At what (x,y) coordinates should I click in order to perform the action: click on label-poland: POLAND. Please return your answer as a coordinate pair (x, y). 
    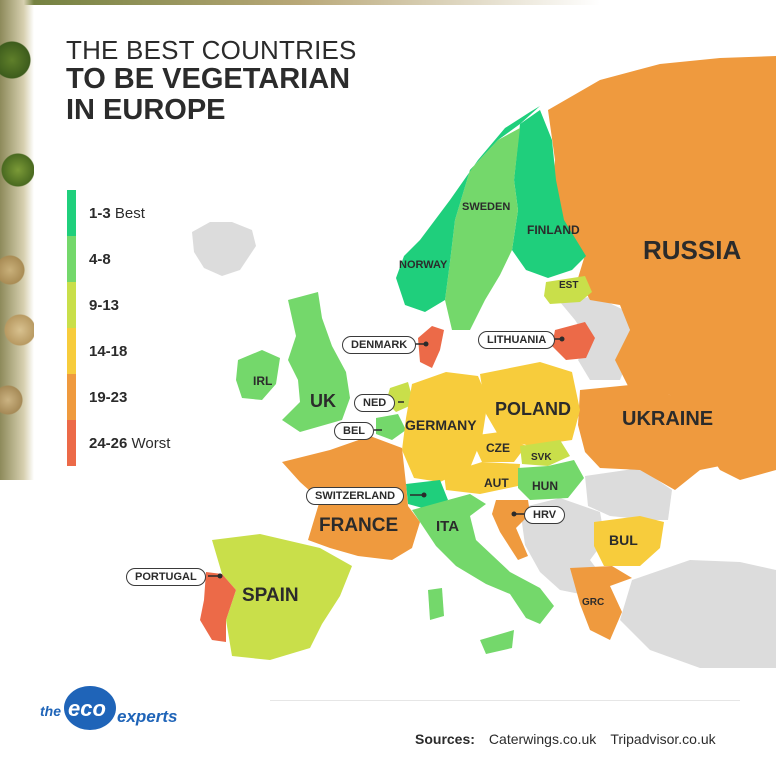
    Looking at the image, I should click on (533, 409).